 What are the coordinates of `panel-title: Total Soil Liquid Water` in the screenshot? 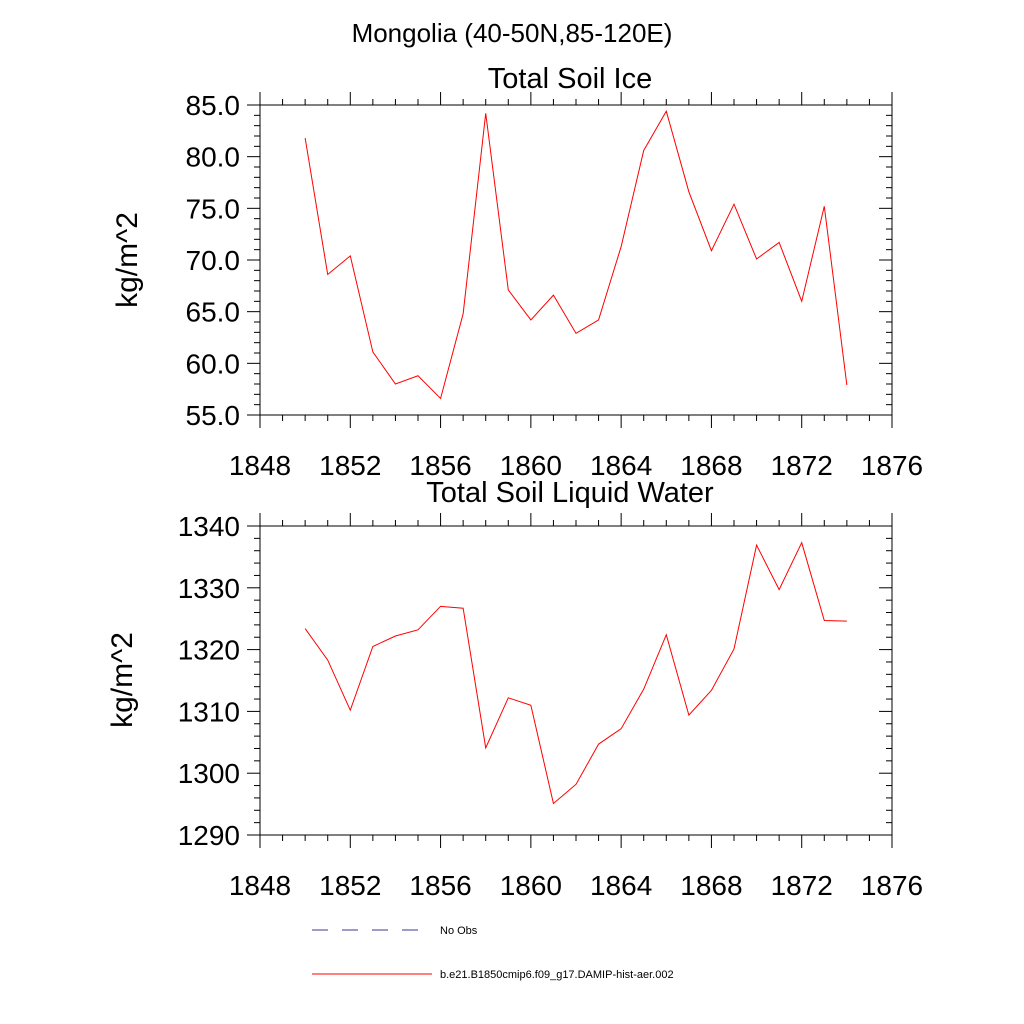 It's located at (570, 493).